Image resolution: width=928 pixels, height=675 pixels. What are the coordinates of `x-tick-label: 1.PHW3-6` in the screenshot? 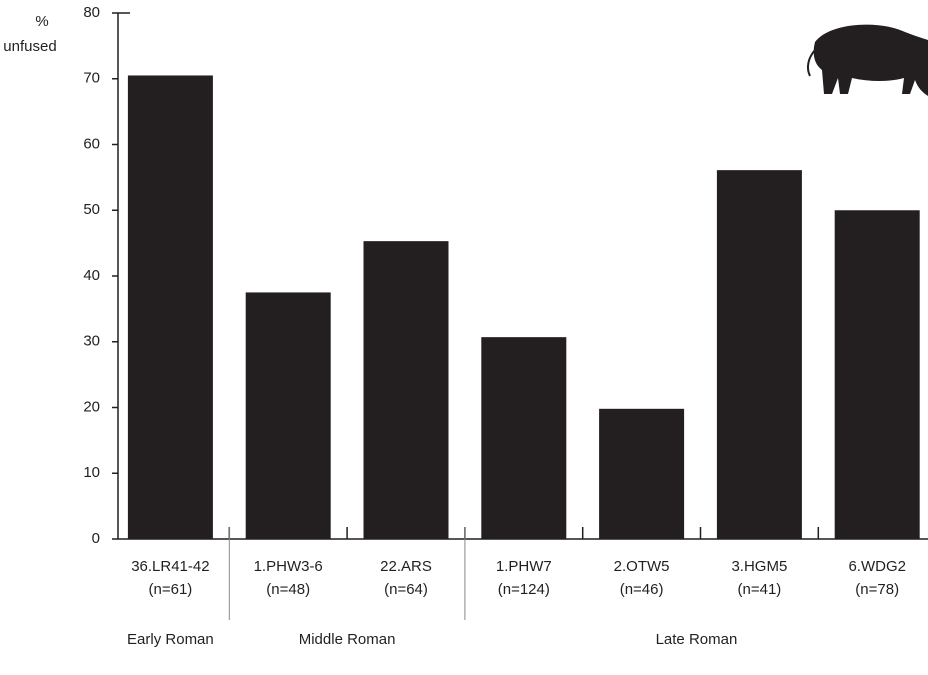 It's located at (288, 566).